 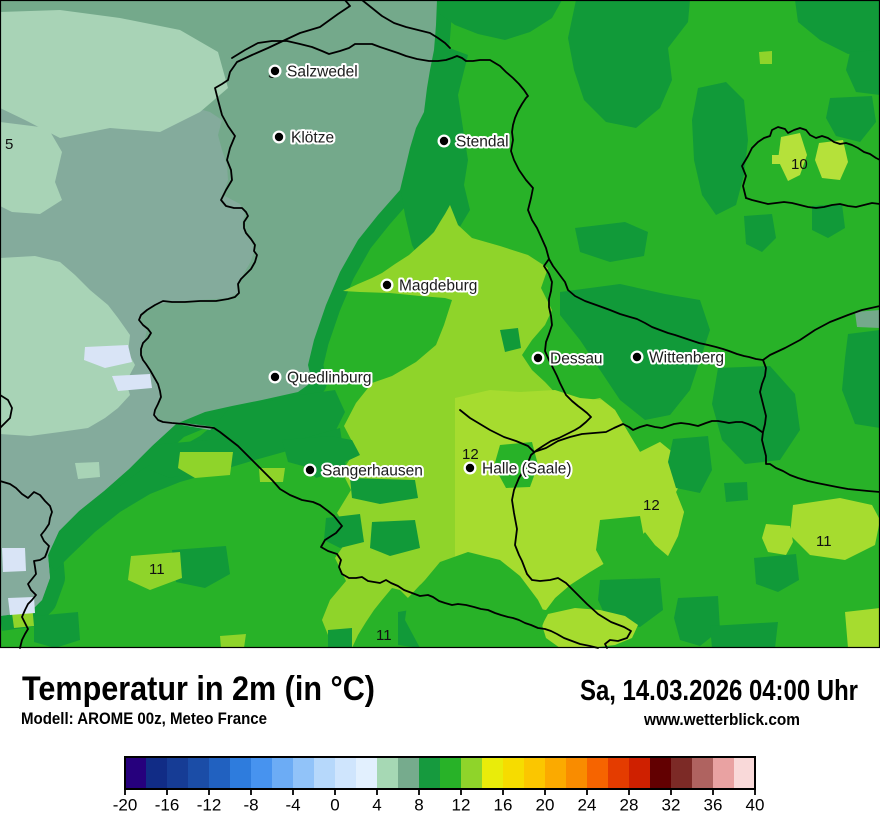 I want to click on svg-text: -8, so click(x=250, y=805).